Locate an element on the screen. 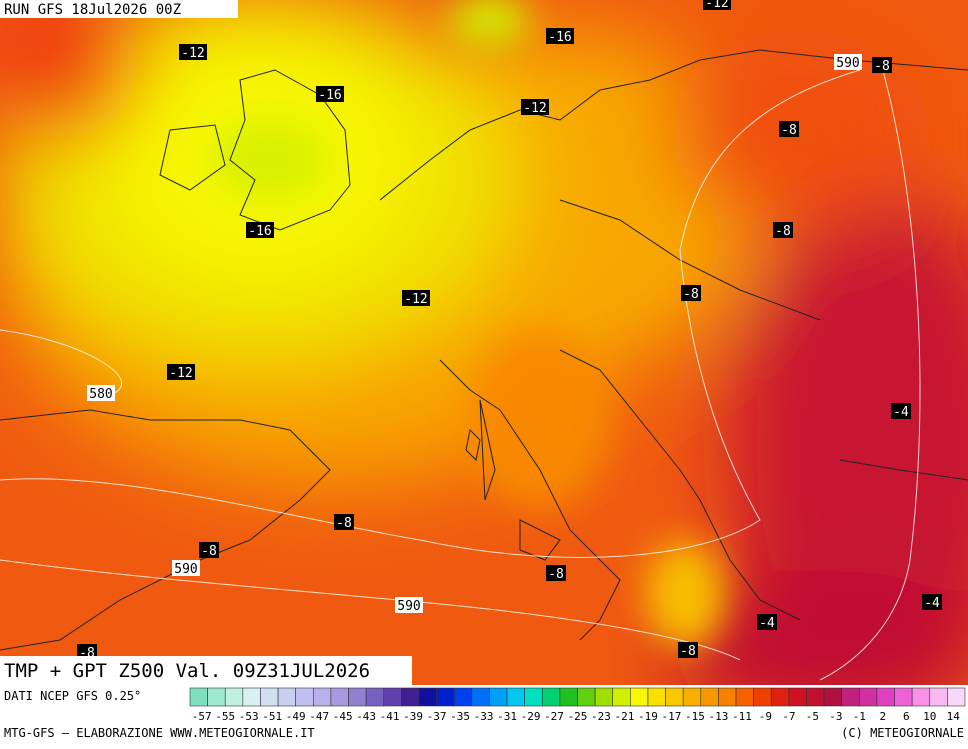 This screenshot has height=749, width=968. scale-label: -57 is located at coordinates (202, 716).